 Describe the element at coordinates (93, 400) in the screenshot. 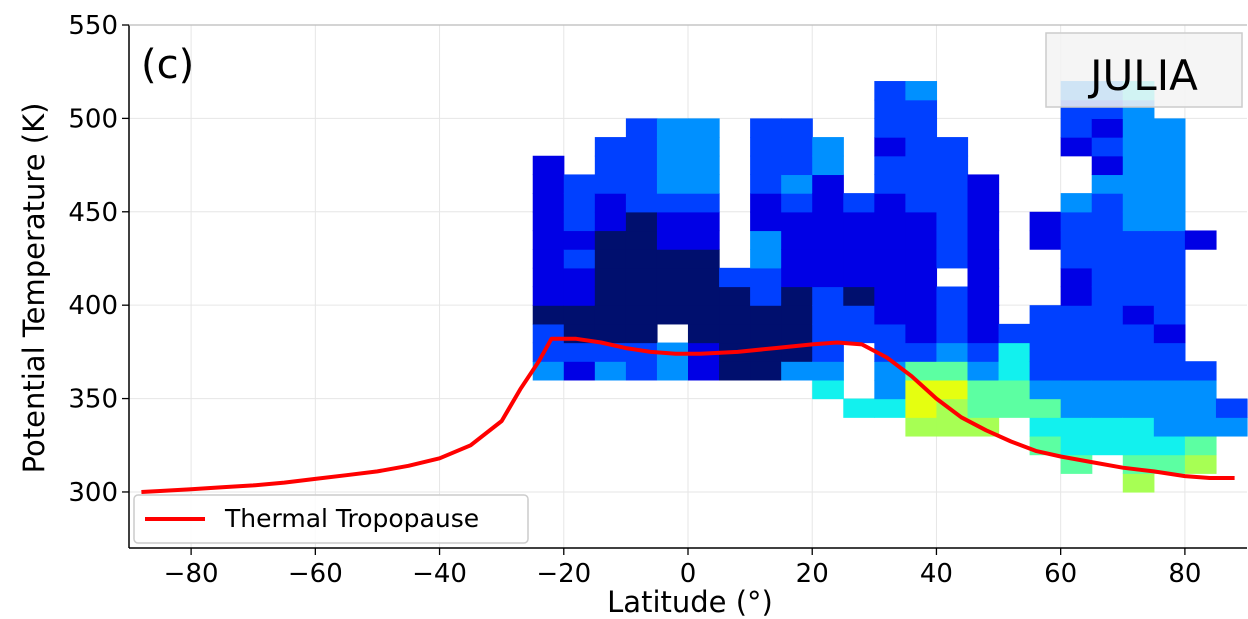

I see `y-tick-label: 350` at that location.